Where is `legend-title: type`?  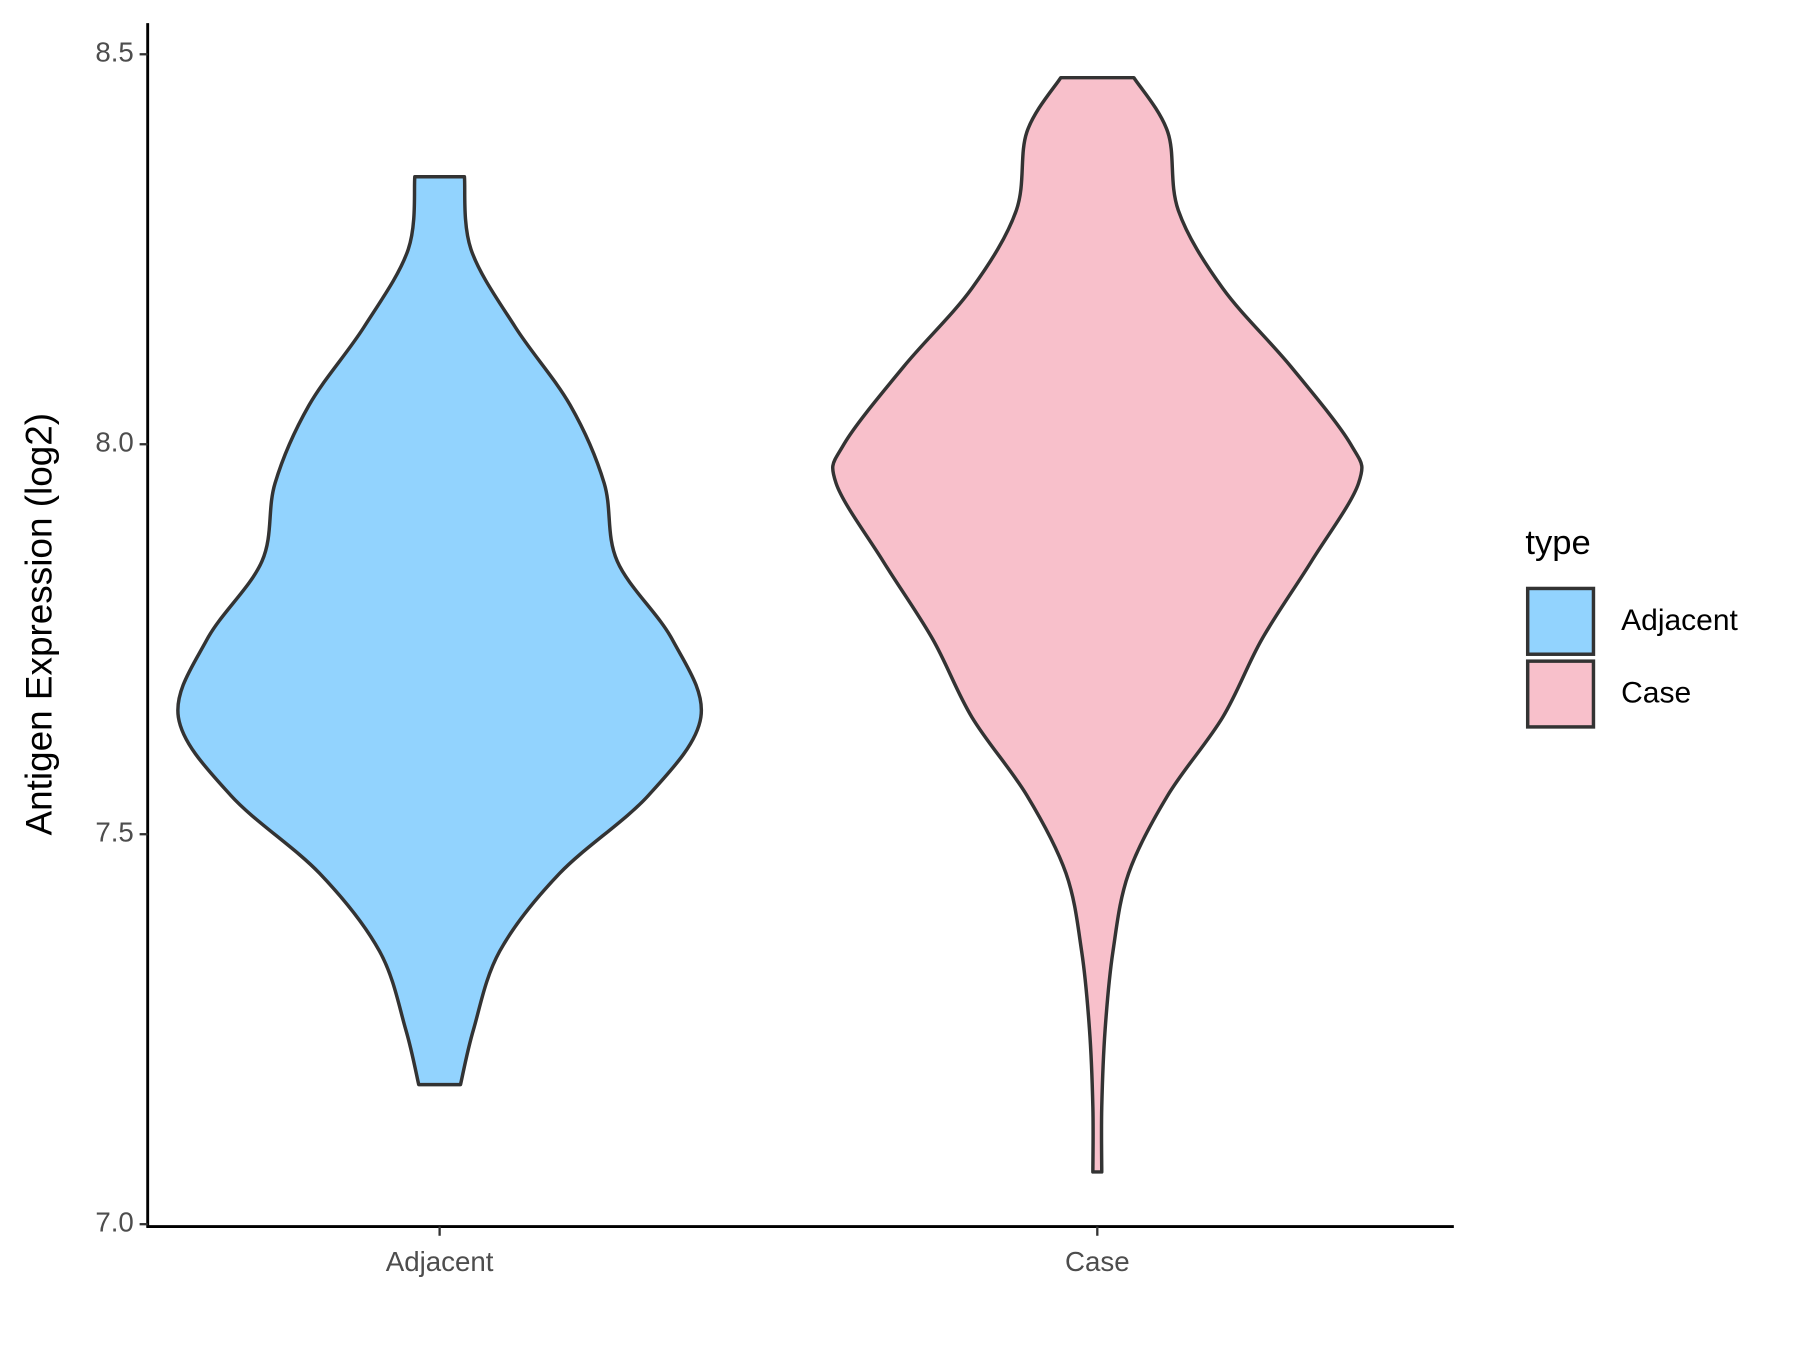
legend-title: type is located at coordinates (1557, 543).